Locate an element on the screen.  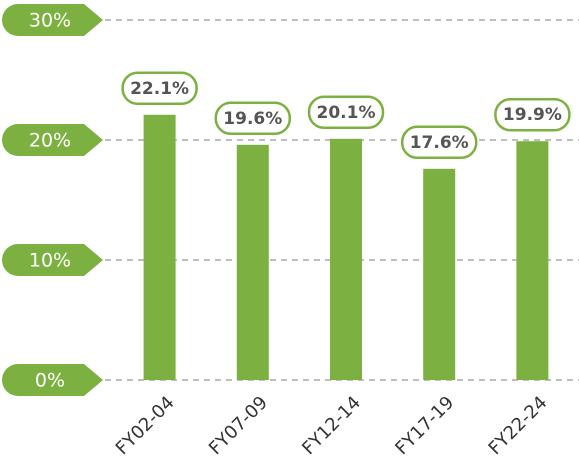
value-label: 19.9% is located at coordinates (532, 115).